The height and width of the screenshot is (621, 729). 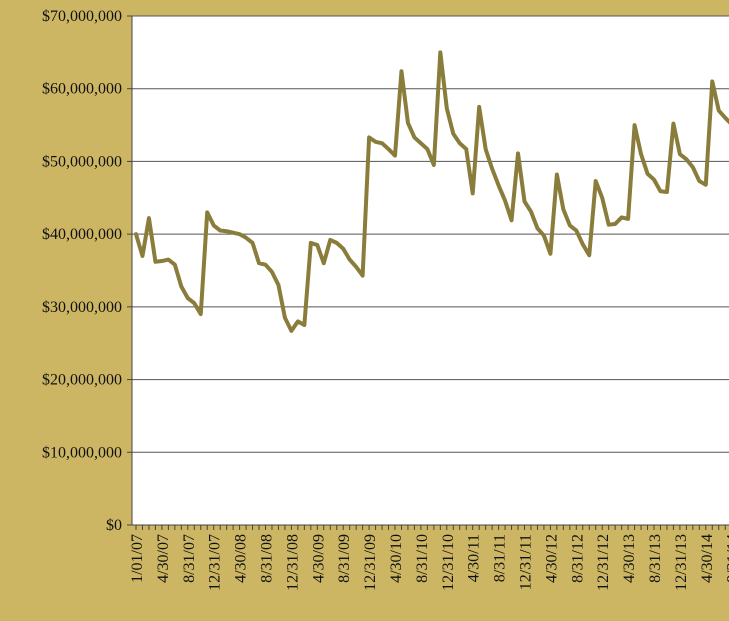 I want to click on x-tick-label: 4/30/10, so click(x=396, y=558).